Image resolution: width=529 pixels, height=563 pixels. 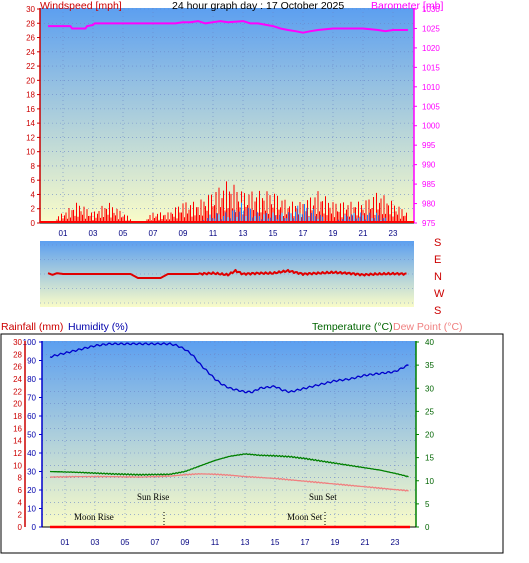 I want to click on baro-tick-label: 990, so click(x=429, y=165).